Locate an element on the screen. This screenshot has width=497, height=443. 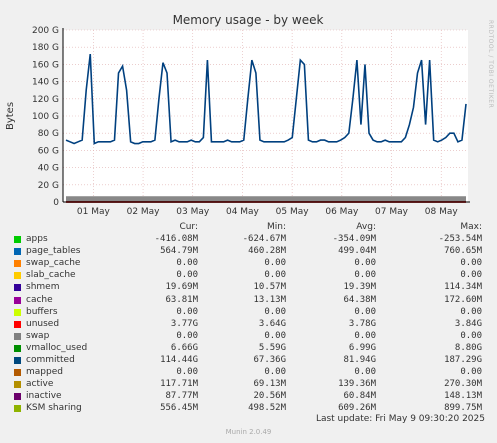
legend-cur: 556.45M is located at coordinates (179, 408).